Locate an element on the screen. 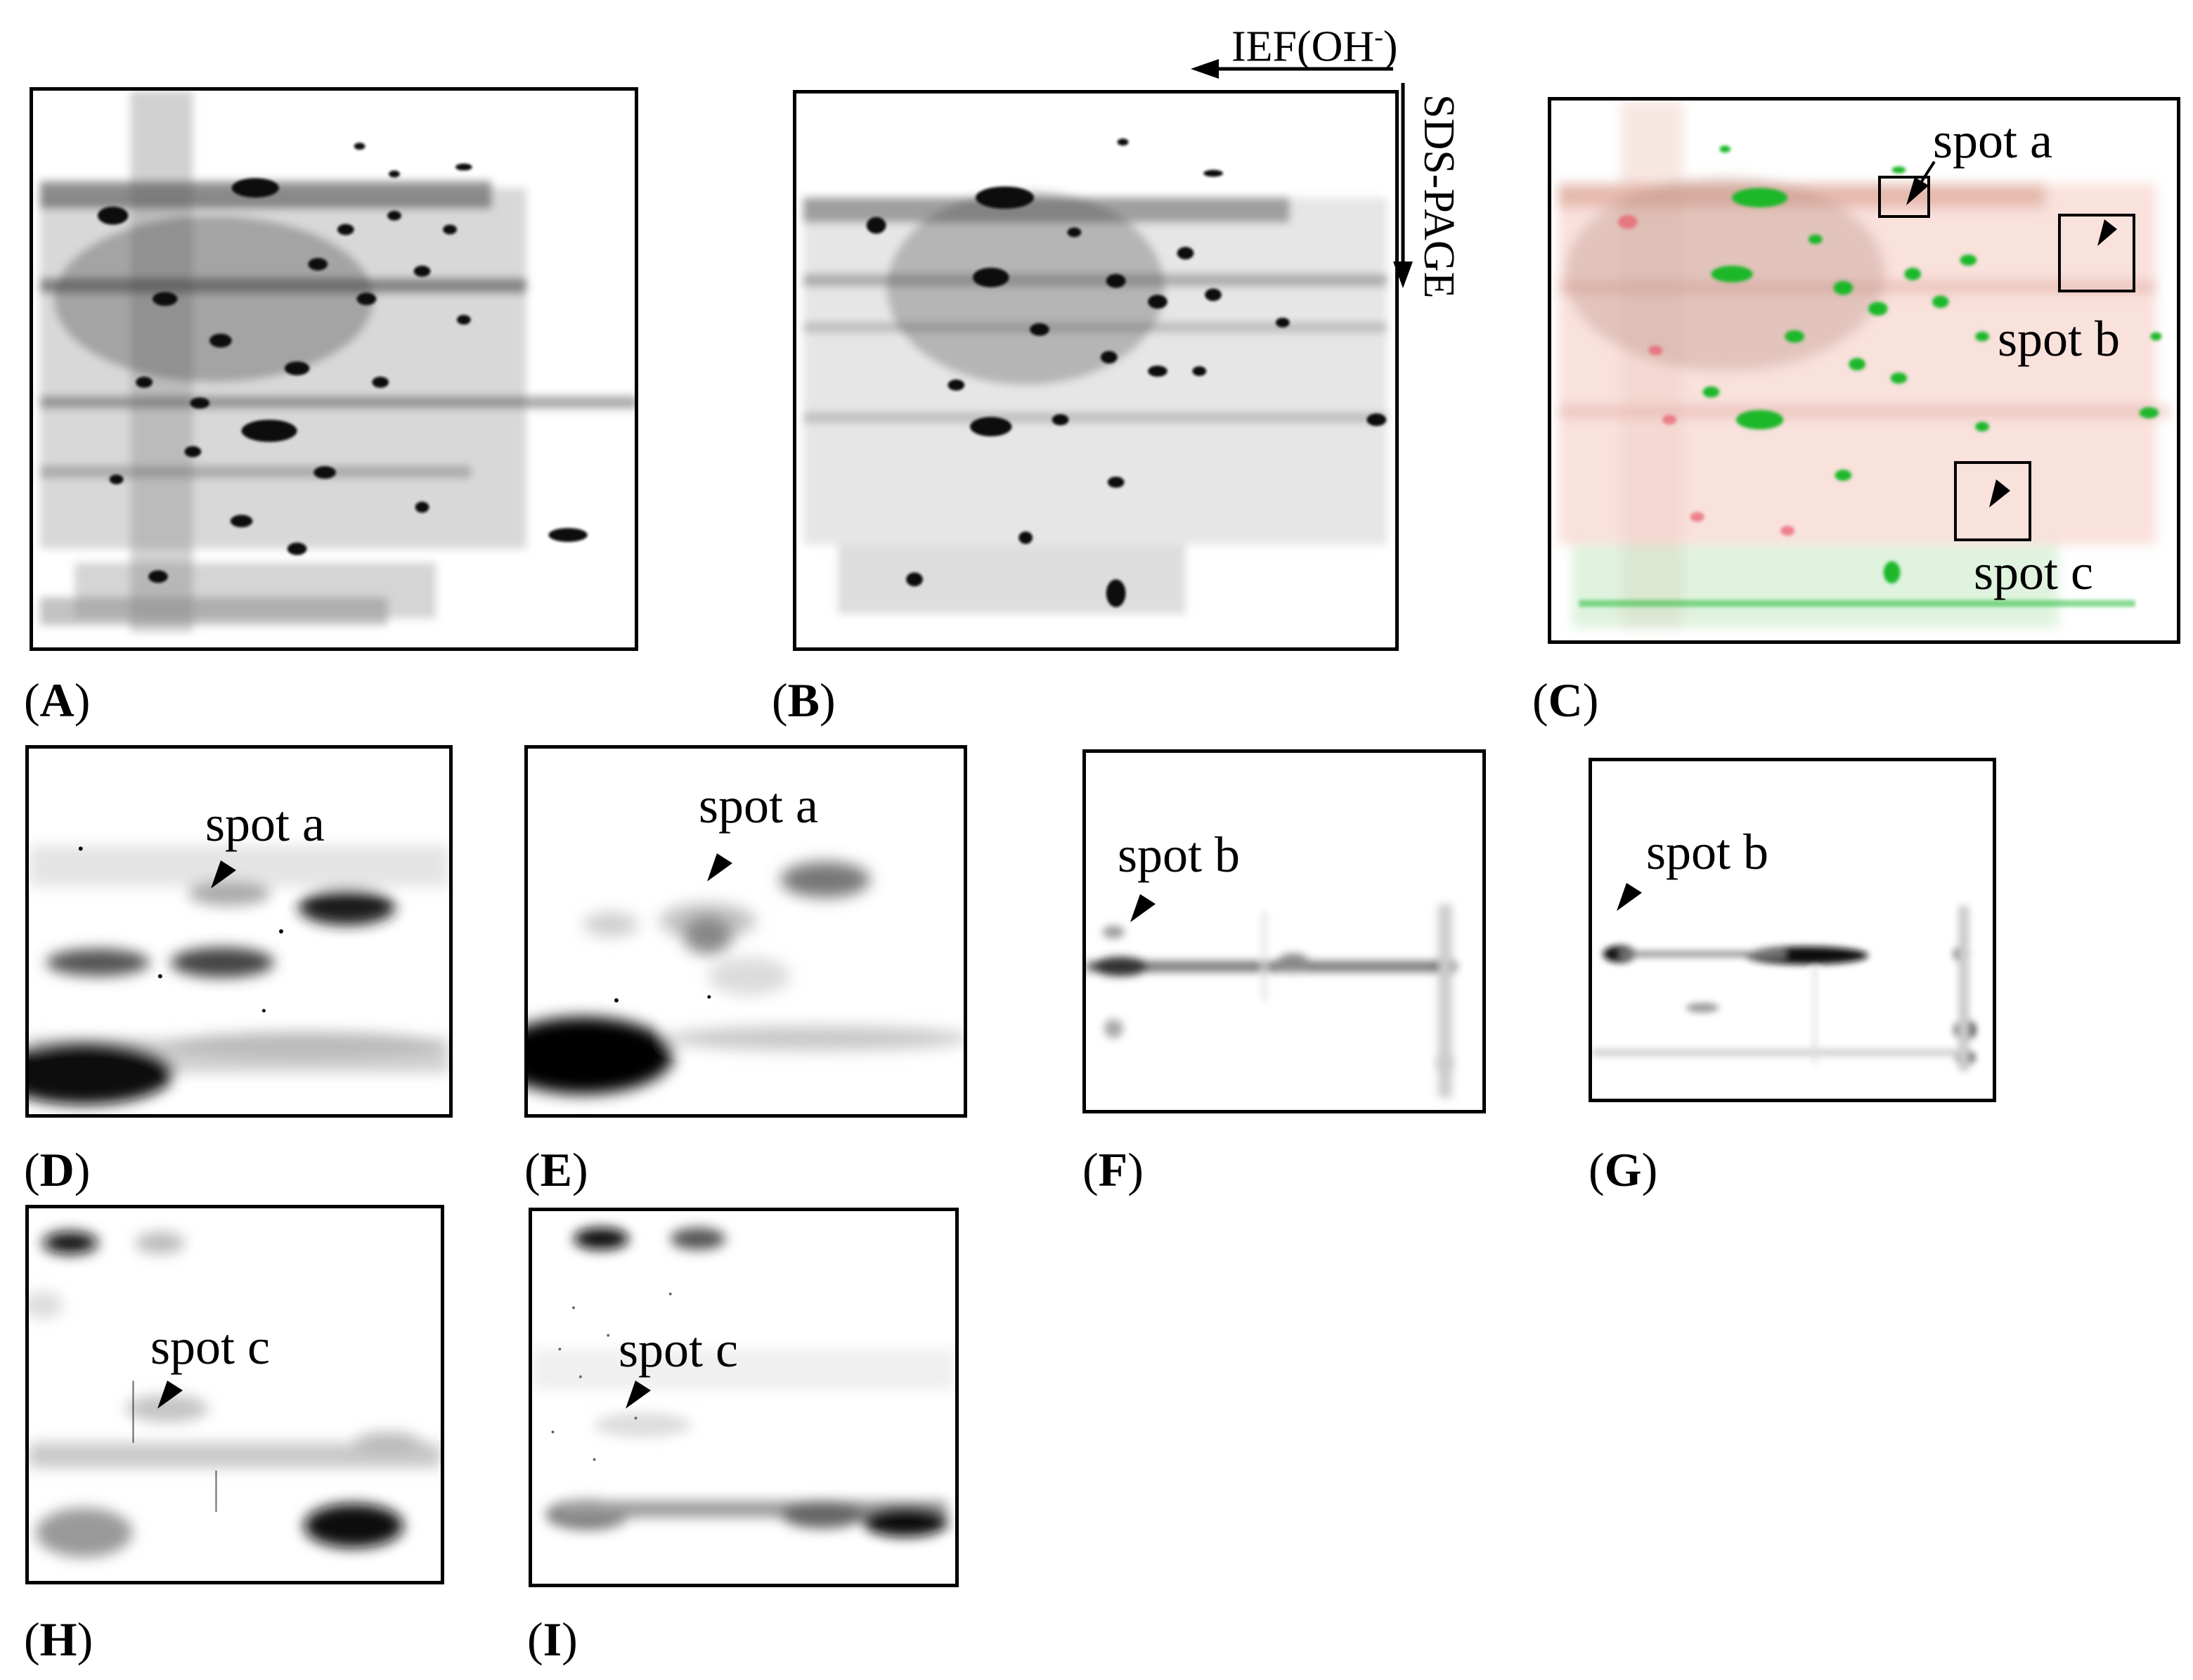 This screenshot has height=1680, width=2193. sds-page-axis-label: SDS-PAGE is located at coordinates (1439, 196).